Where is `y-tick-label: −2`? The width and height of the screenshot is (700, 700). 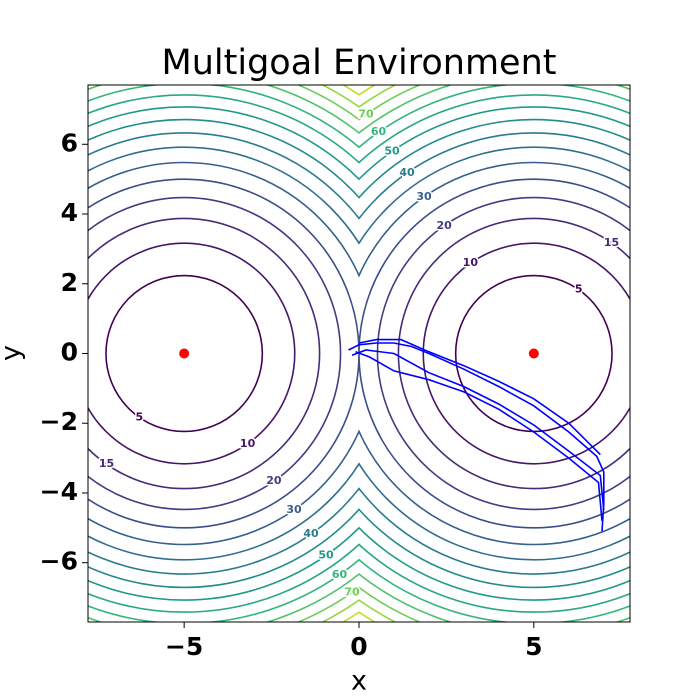 y-tick-label: −2 is located at coordinates (59, 421).